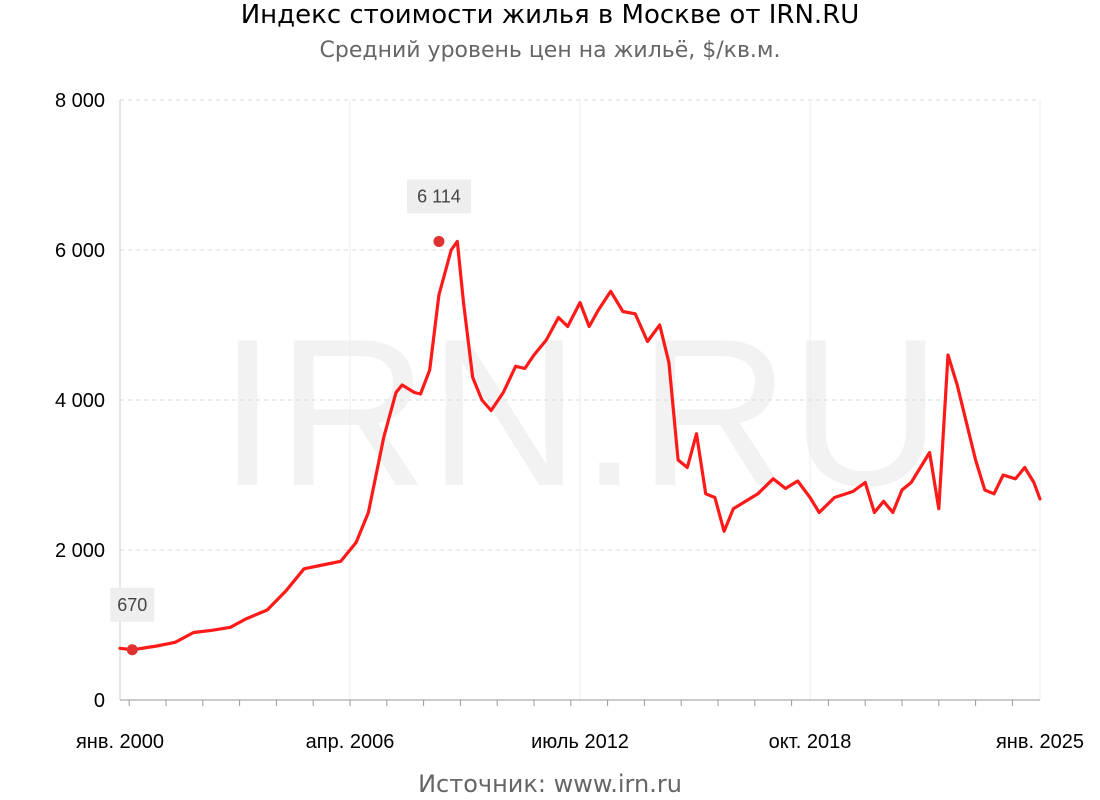 Image resolution: width=1100 pixels, height=800 pixels. What do you see at coordinates (80, 251) in the screenshot?
I see `y-tick-label: 6 000` at bounding box center [80, 251].